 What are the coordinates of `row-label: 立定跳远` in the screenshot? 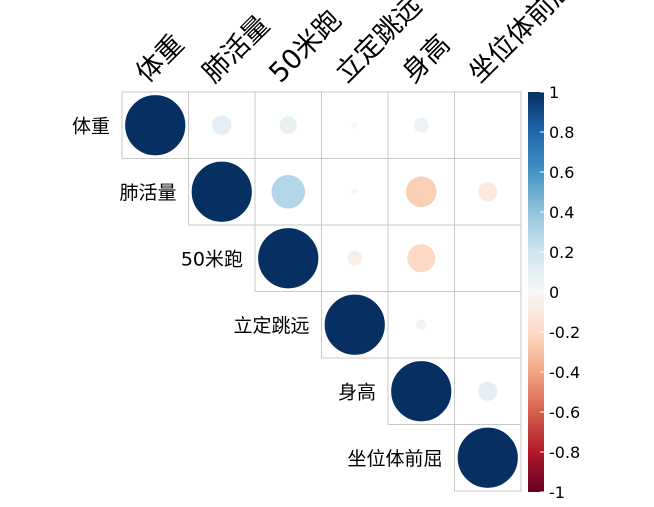 It's located at (271, 326).